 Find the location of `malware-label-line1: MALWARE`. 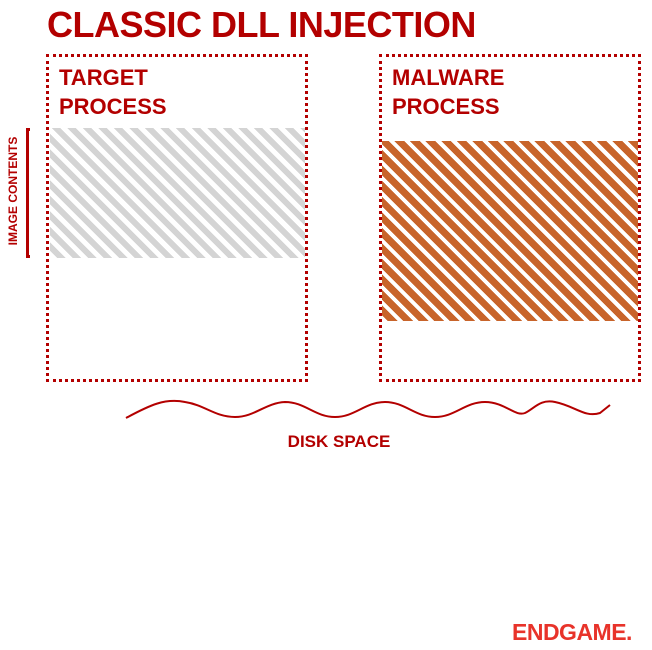

malware-label-line1: MALWARE is located at coordinates (448, 77).